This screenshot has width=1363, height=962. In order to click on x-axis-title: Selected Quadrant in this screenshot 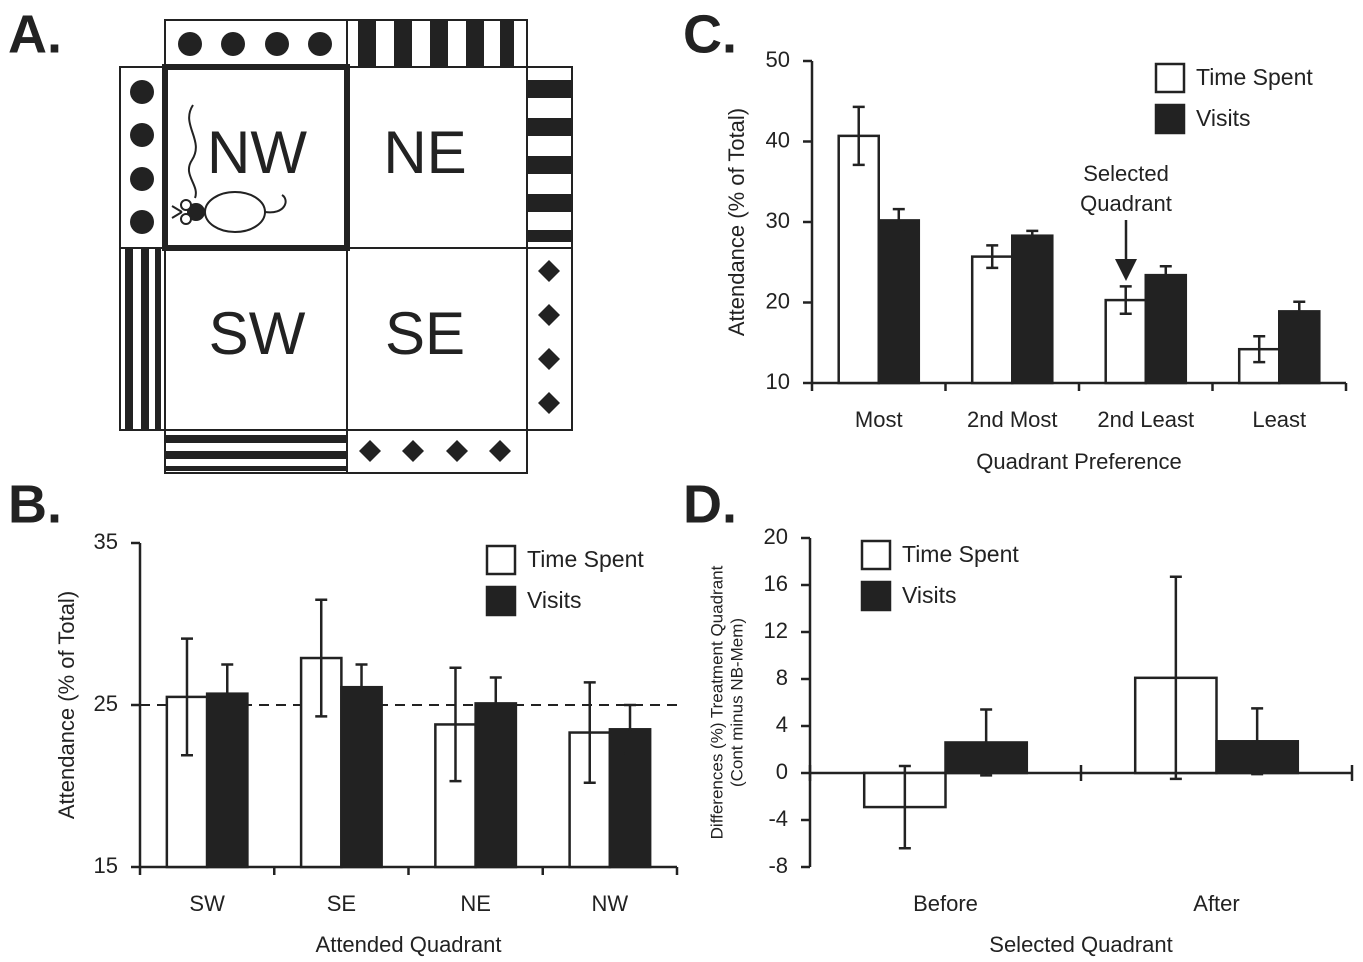, I will do `click(1080, 944)`.